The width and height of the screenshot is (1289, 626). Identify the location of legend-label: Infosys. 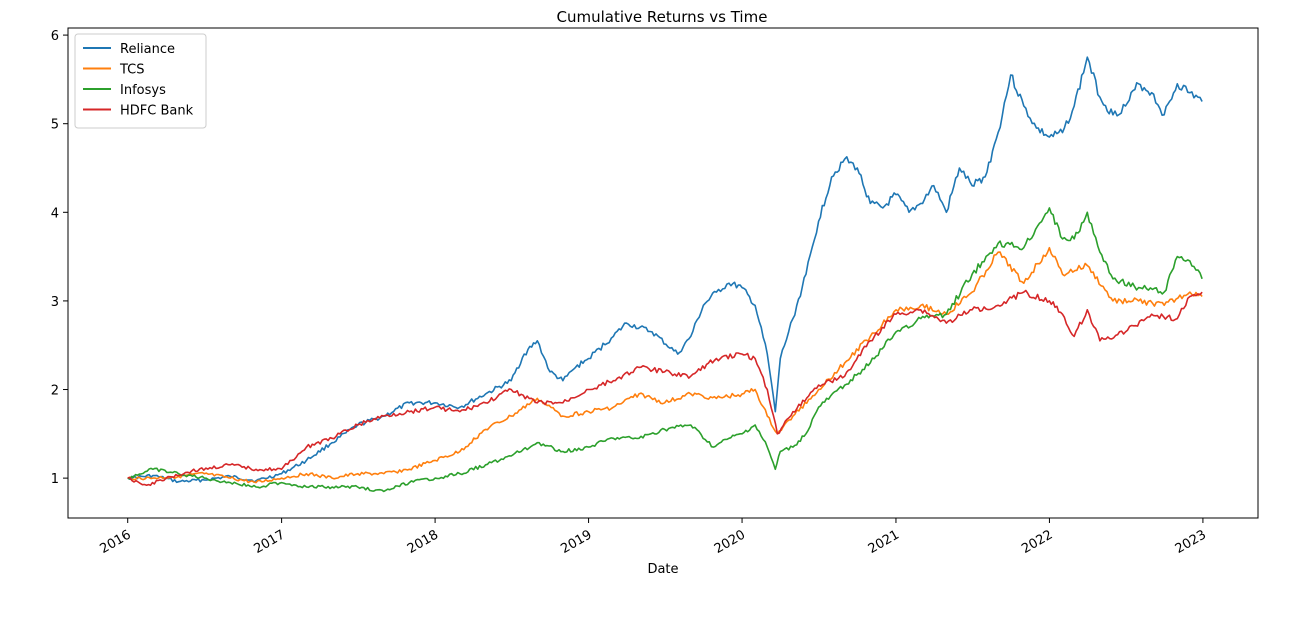
(143, 90).